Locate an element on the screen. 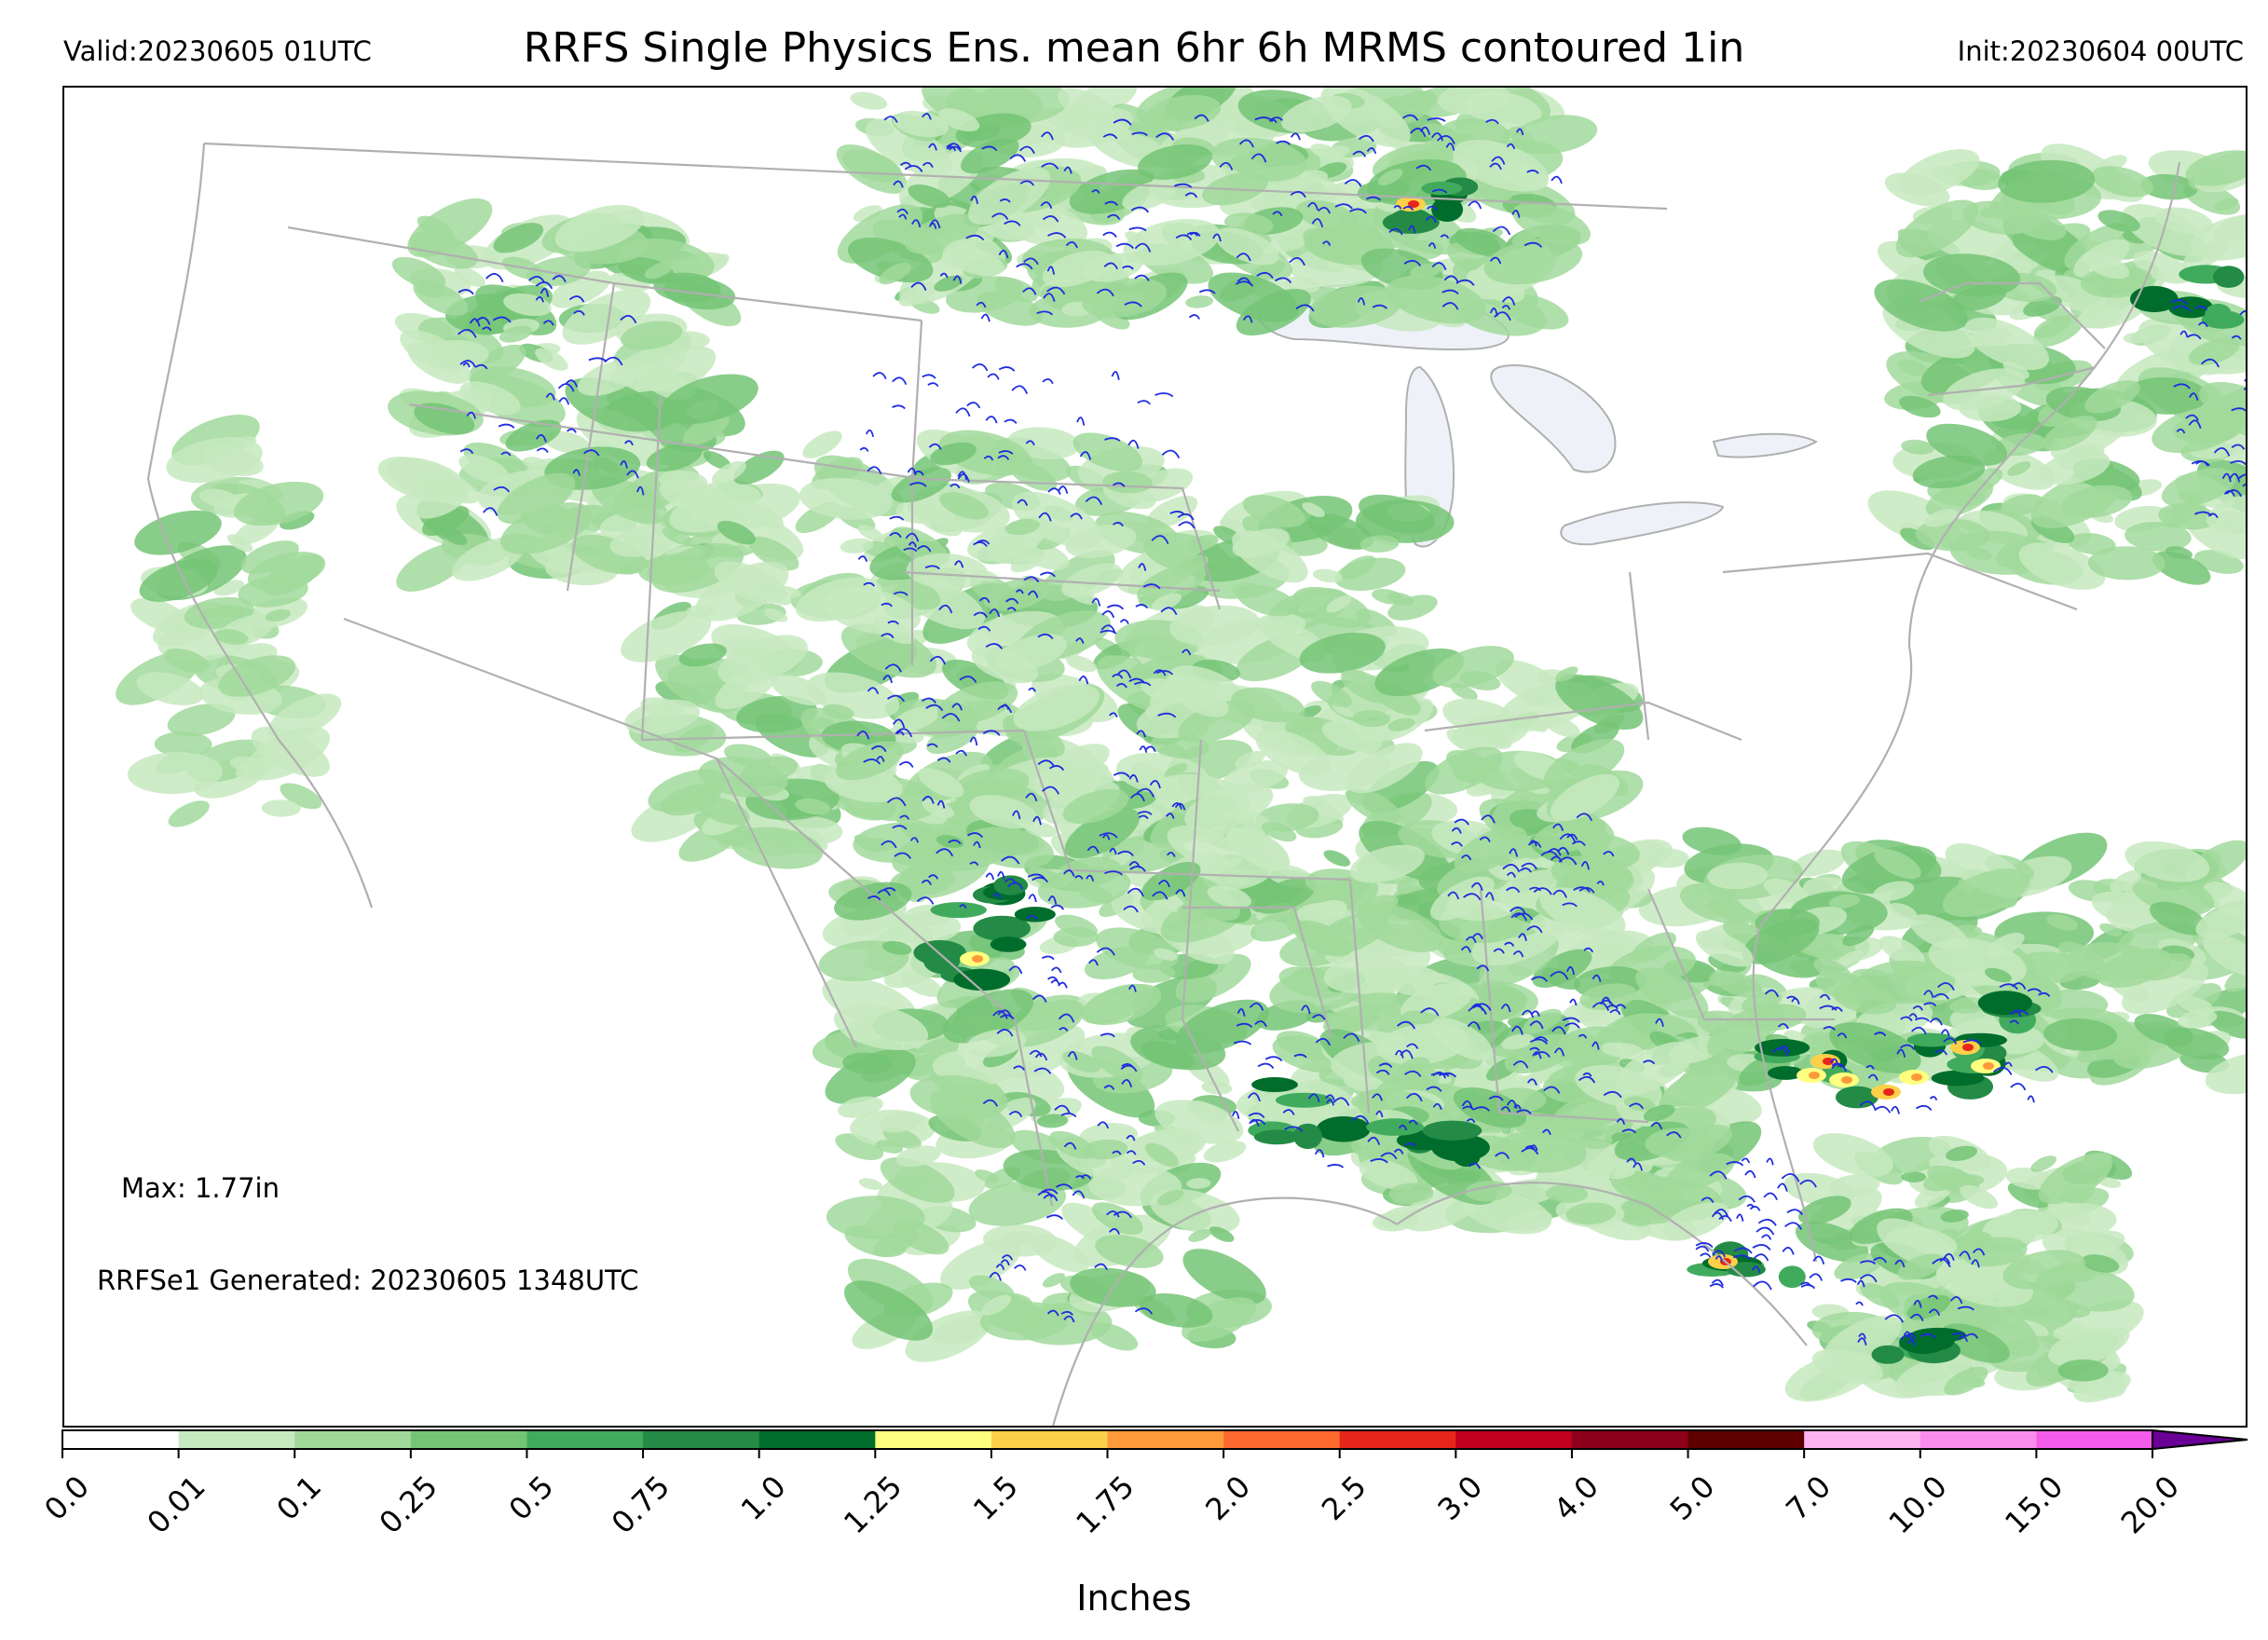  lake is located at coordinates (1642, 523).